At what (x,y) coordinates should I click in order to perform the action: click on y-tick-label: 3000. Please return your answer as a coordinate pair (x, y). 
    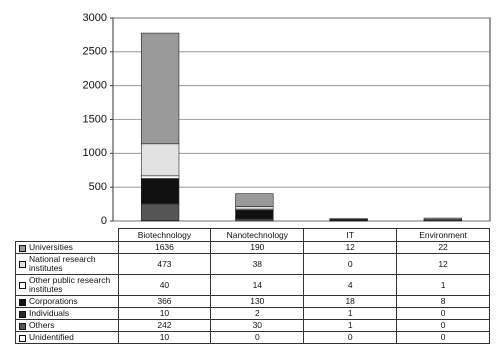
    Looking at the image, I should click on (95, 18).